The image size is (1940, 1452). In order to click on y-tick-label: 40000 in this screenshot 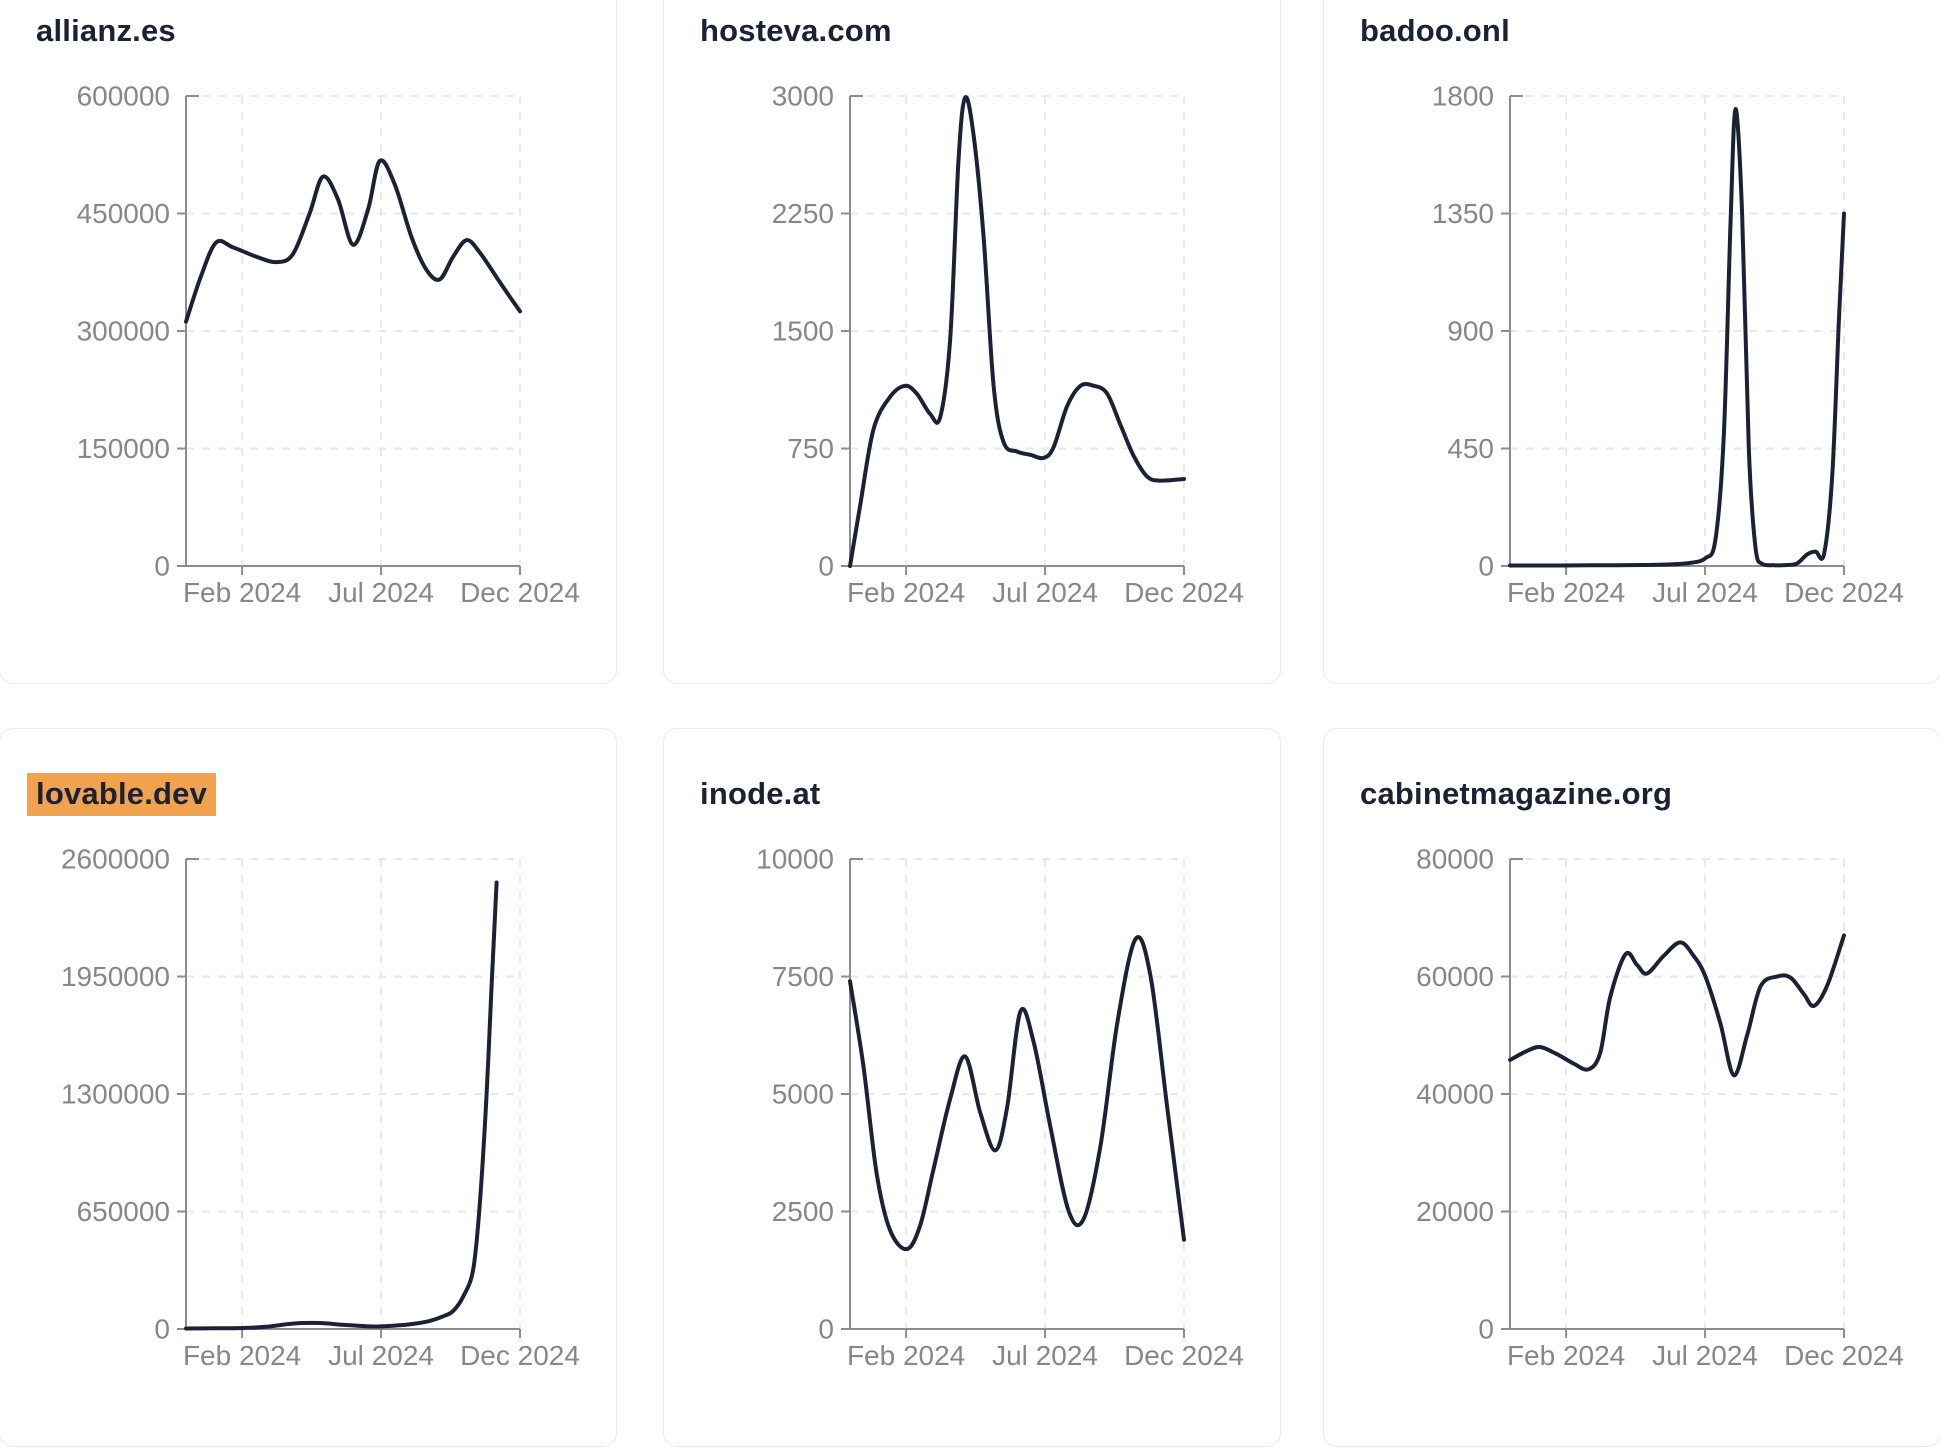, I will do `click(1455, 1094)`.